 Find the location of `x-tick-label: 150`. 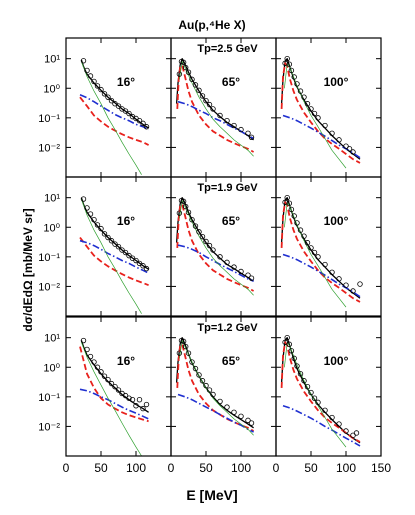

x-tick-label: 150 is located at coordinates (381, 468).